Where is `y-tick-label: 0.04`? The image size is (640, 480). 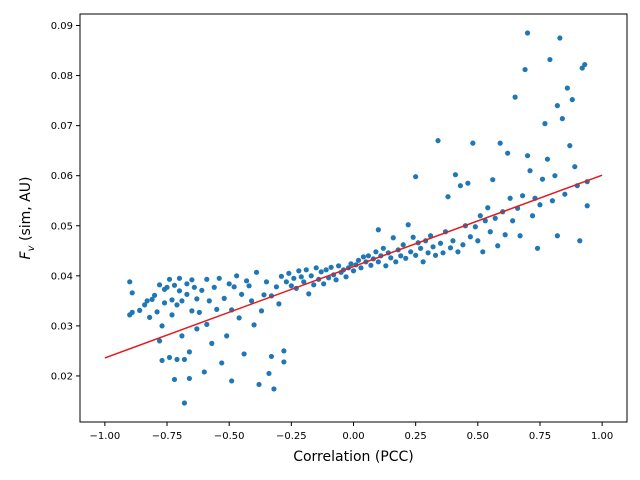
y-tick-label: 0.04 is located at coordinates (62, 276).